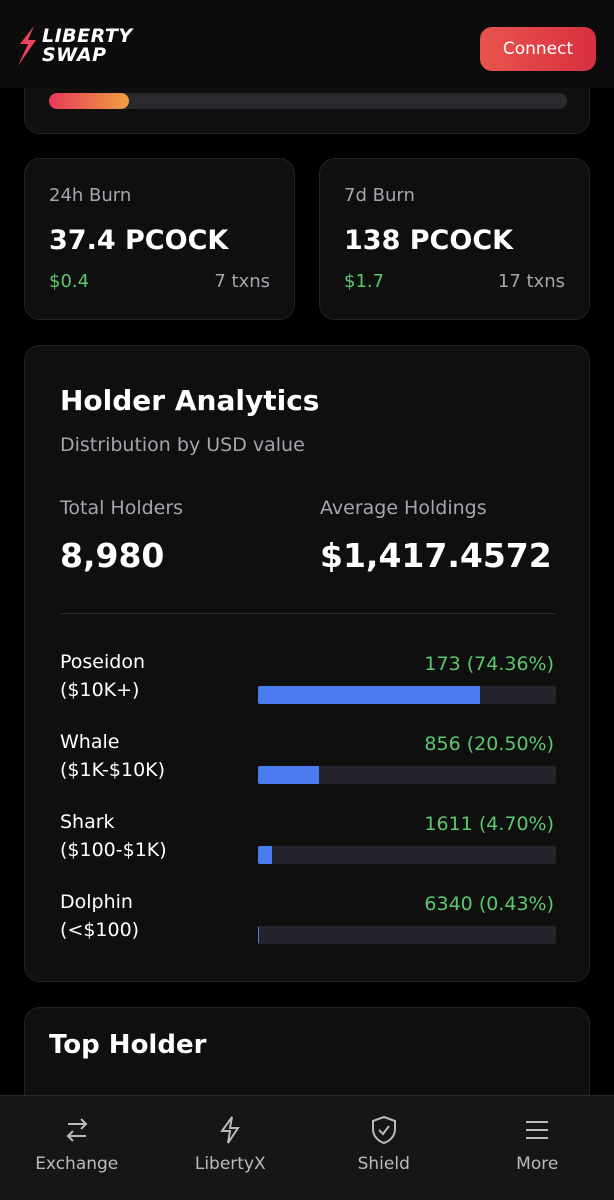  What do you see at coordinates (102, 662) in the screenshot?
I see `tier-name: Poseidon` at bounding box center [102, 662].